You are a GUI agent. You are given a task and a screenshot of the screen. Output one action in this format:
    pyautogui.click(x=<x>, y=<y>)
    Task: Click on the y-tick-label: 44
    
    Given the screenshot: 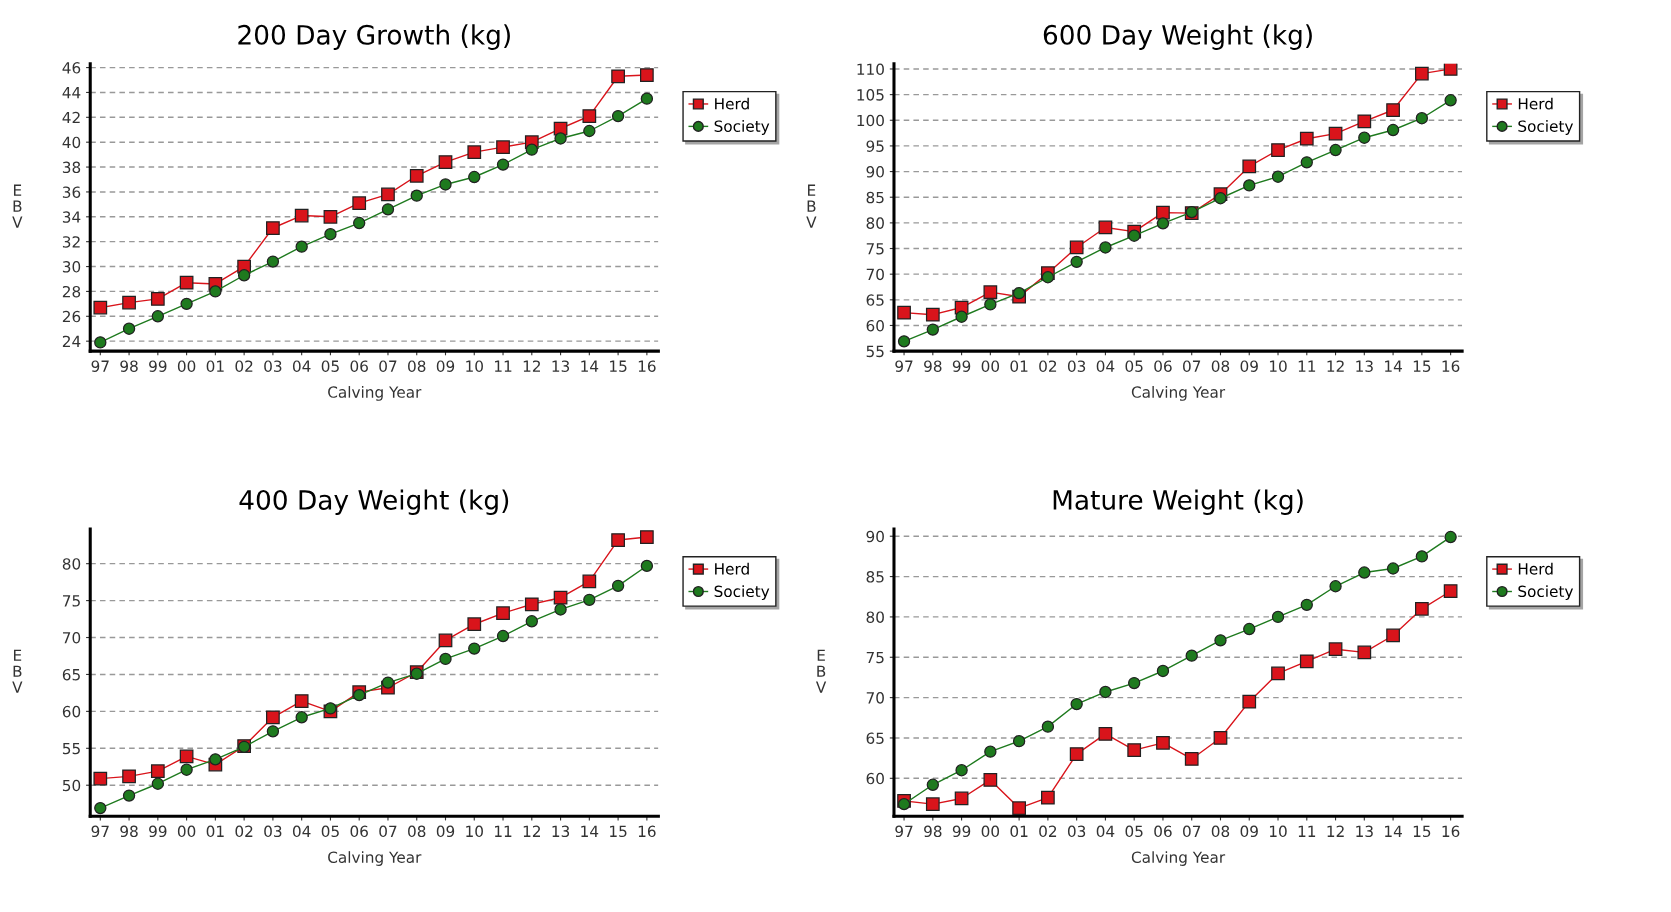 What is the action you would take?
    pyautogui.click(x=71, y=93)
    